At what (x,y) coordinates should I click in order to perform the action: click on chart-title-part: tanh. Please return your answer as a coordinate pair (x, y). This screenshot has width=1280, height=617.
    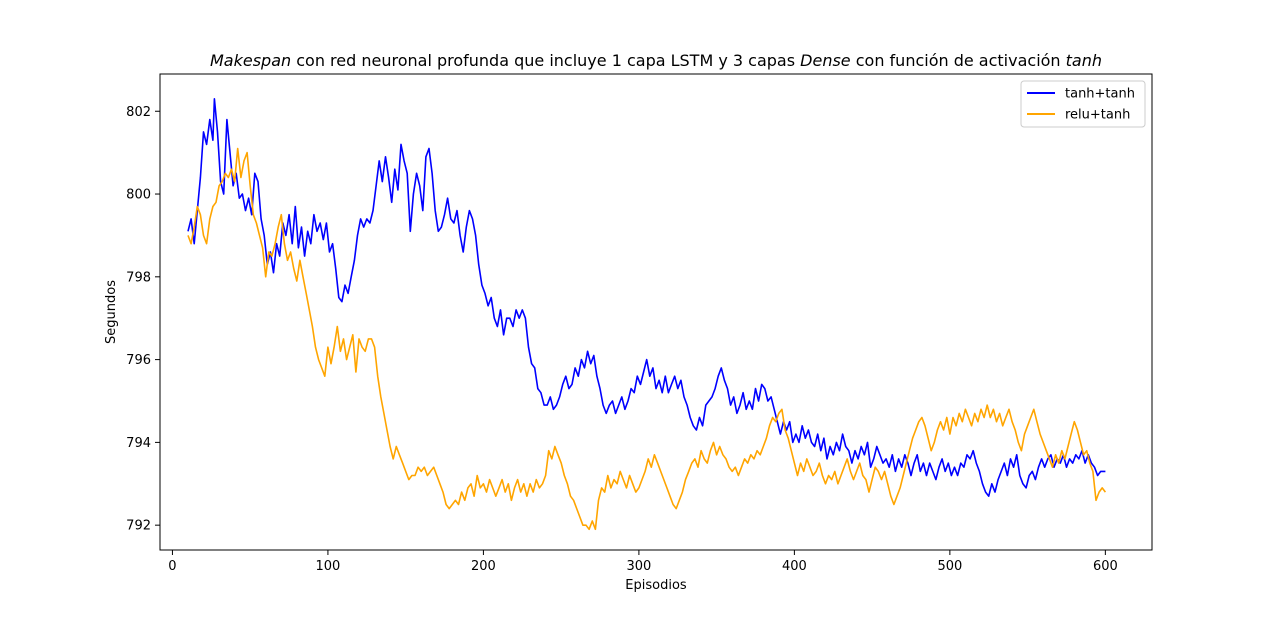
    Looking at the image, I should click on (1084, 60).